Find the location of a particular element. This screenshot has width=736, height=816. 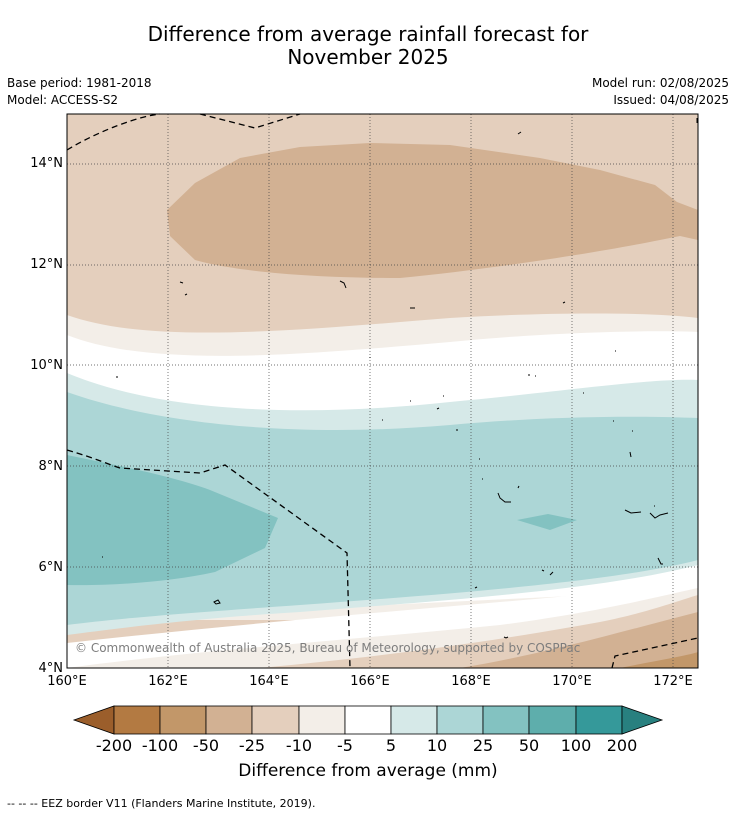

colorbar-label: 50 is located at coordinates (529, 745).